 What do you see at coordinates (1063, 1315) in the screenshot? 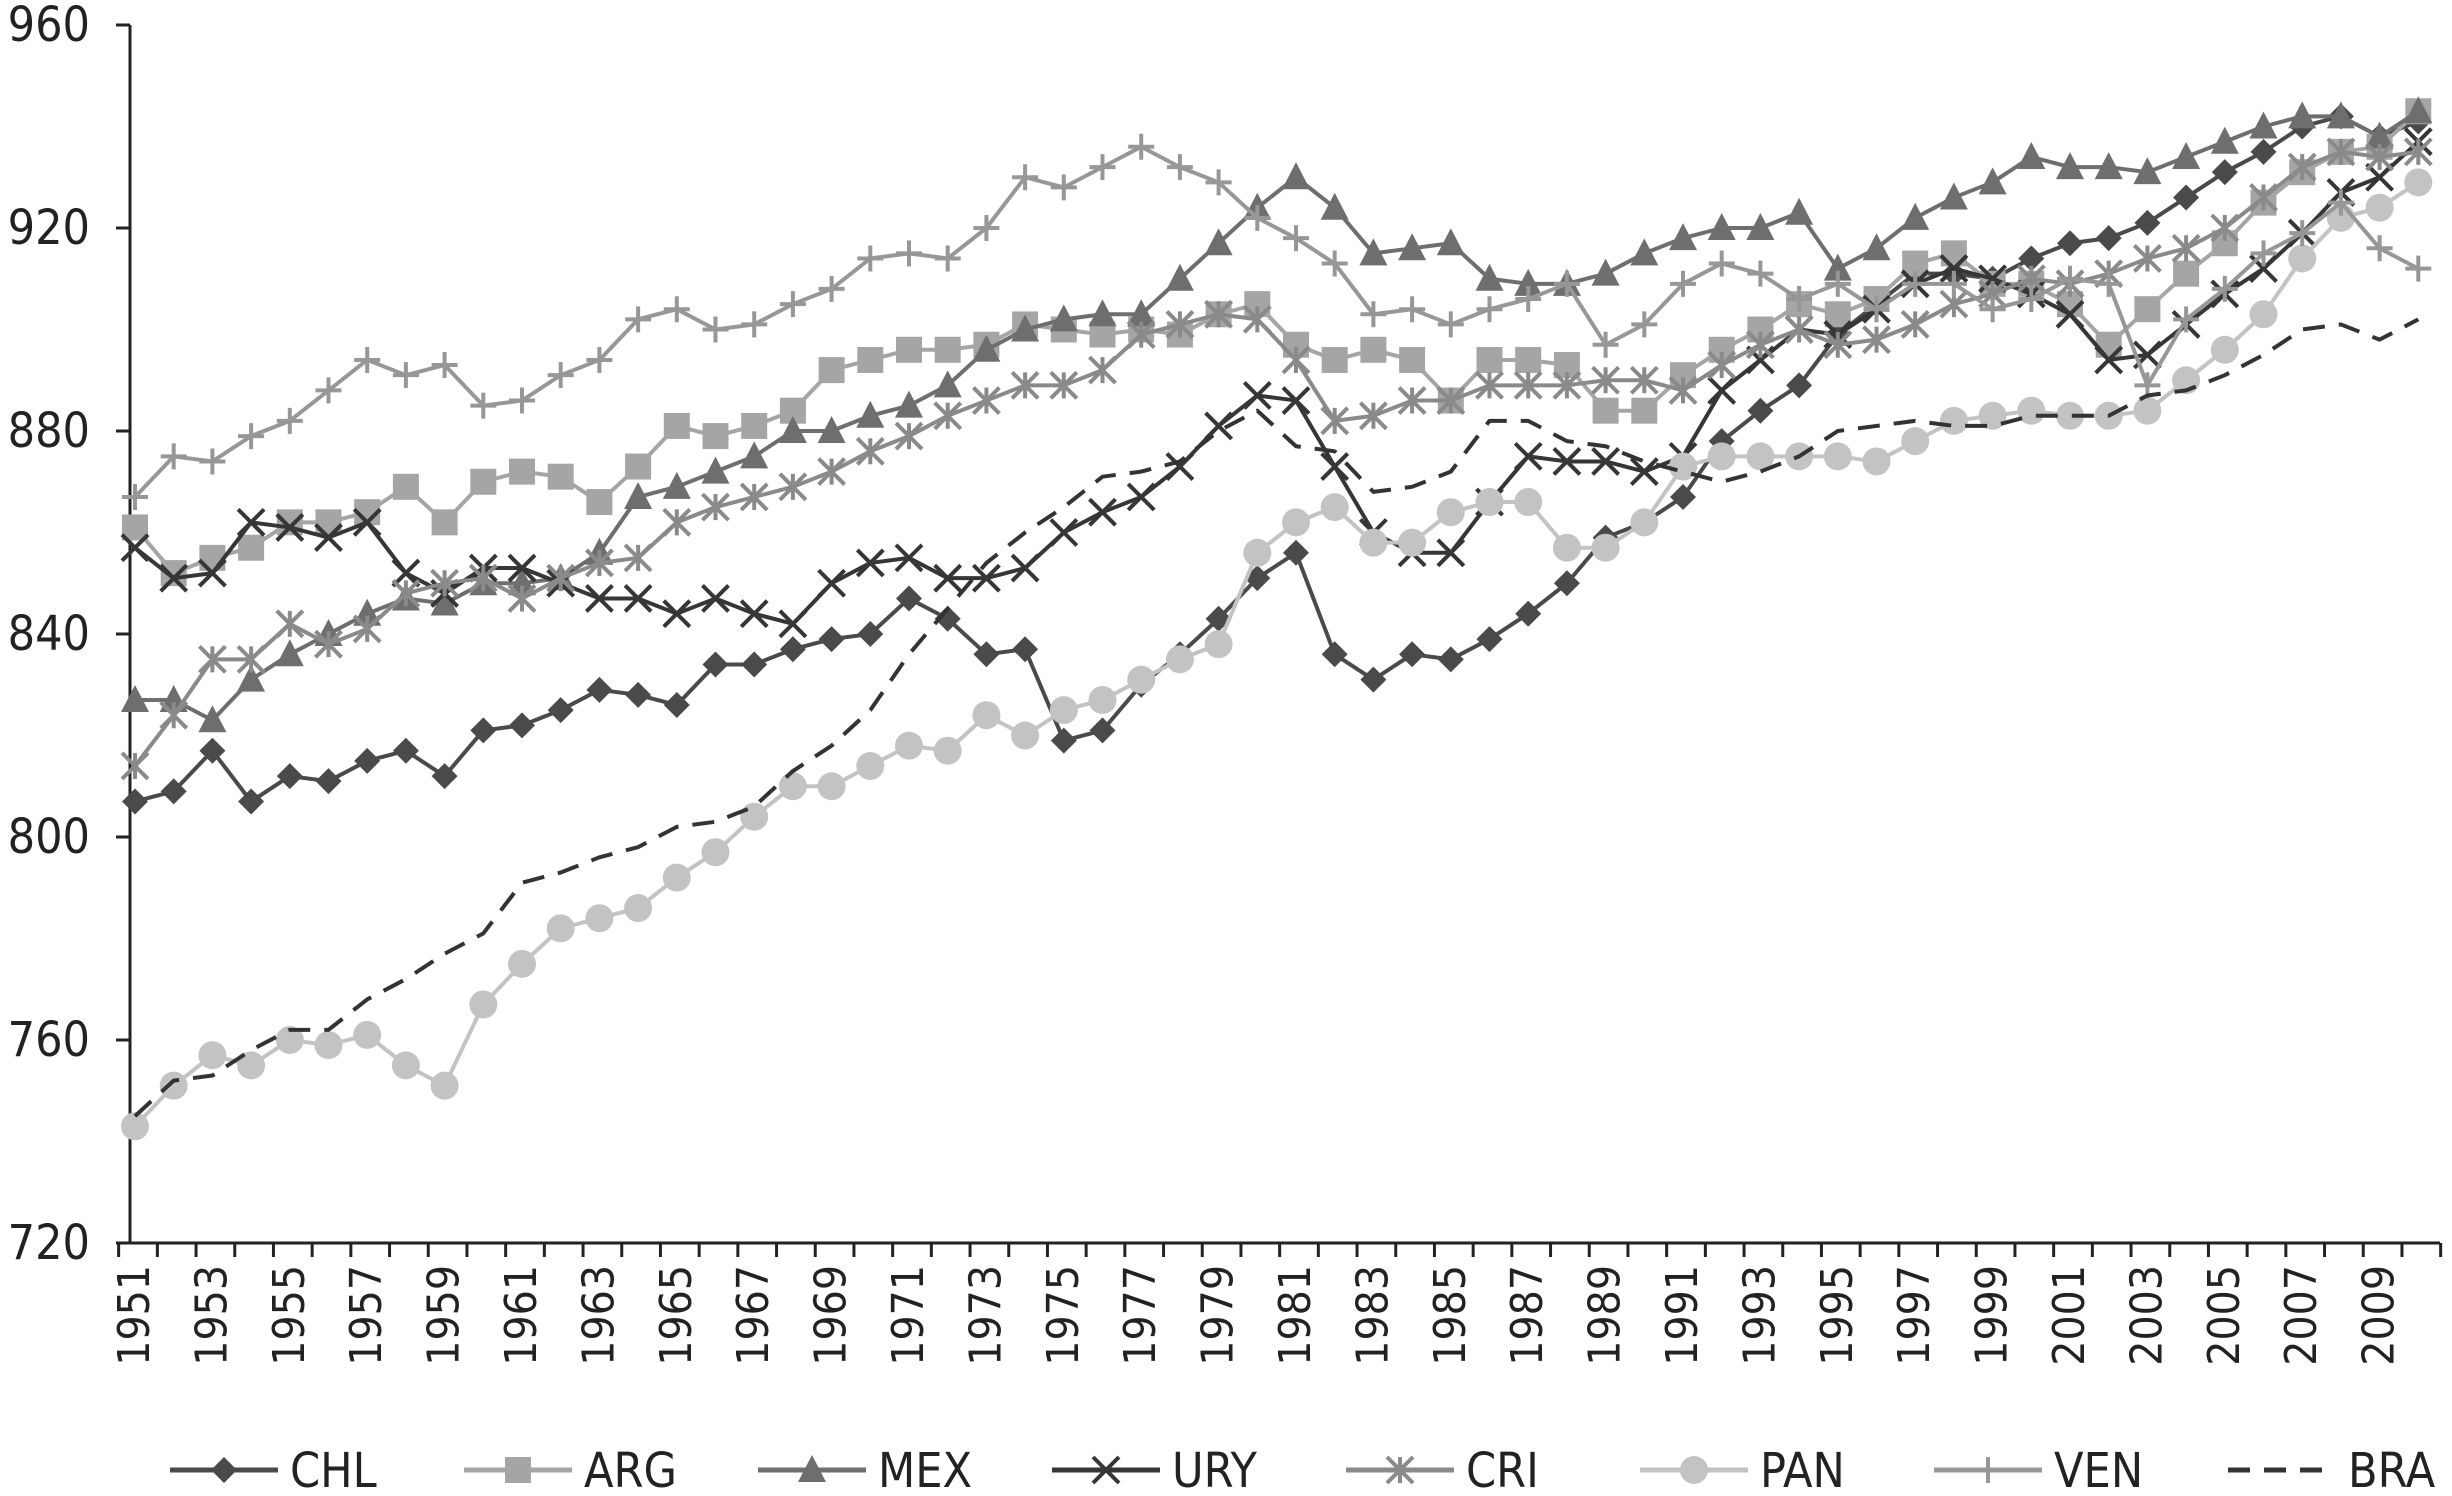
I see `x-tick-label: 1975` at bounding box center [1063, 1315].